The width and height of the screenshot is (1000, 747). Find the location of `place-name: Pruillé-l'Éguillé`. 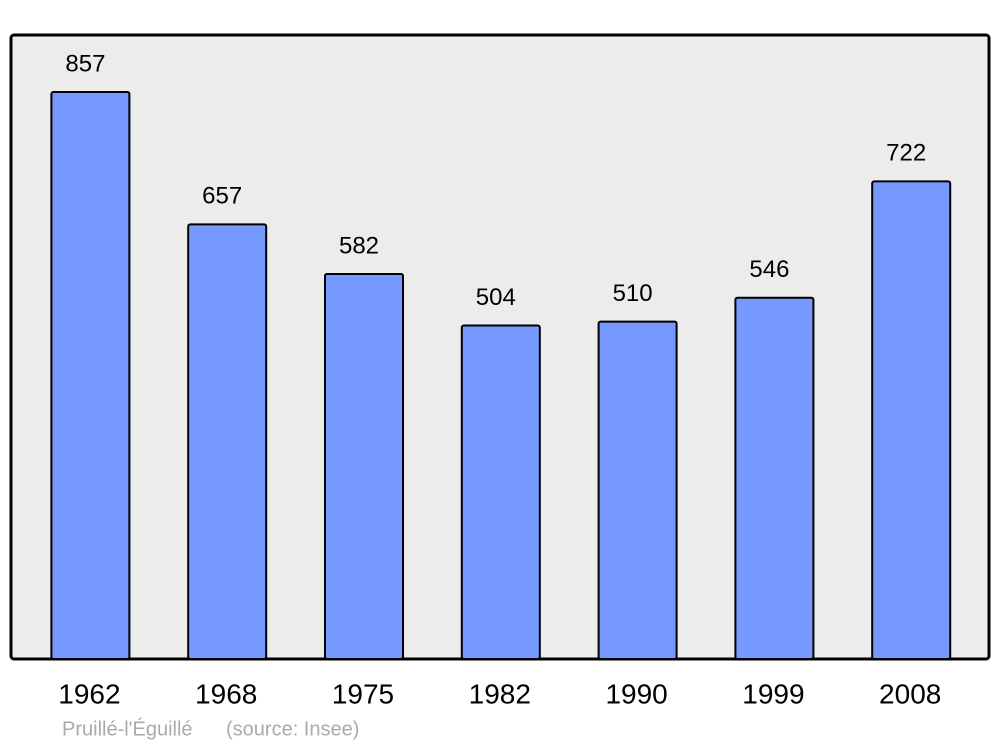

place-name: Pruillé-l'Éguillé is located at coordinates (127, 728).